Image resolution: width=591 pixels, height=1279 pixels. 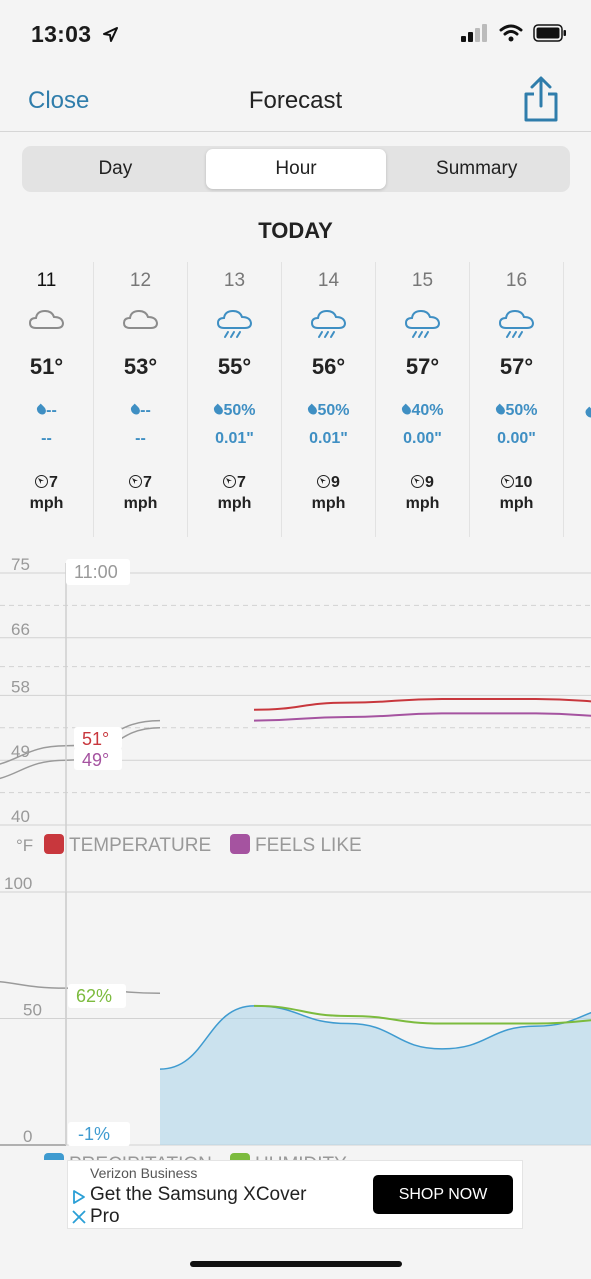 What do you see at coordinates (140, 1157) in the screenshot?
I see `precipitation-legend-label: PRECIPITATION` at bounding box center [140, 1157].